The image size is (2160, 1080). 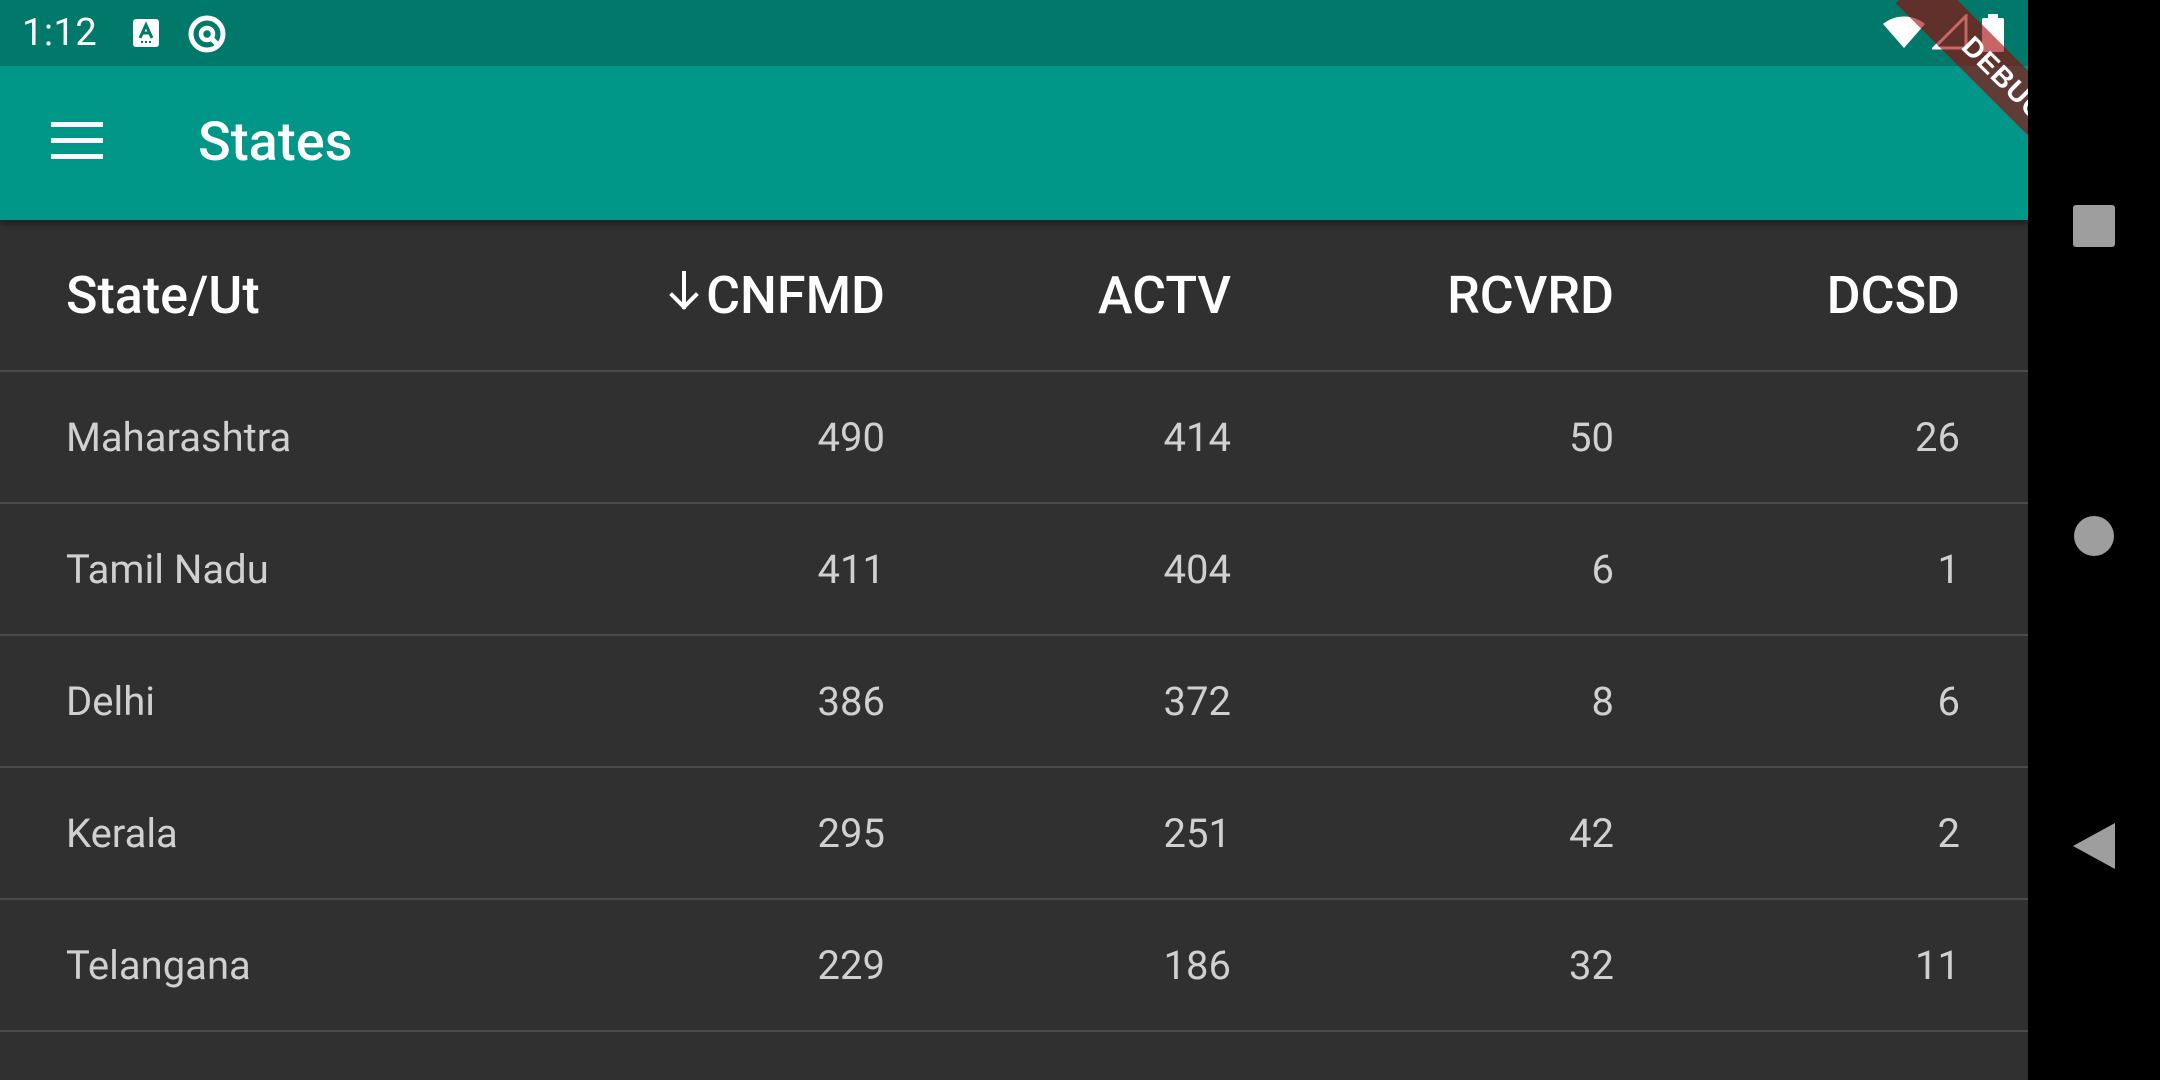 I want to click on sort-descending-icon, so click(x=684, y=287).